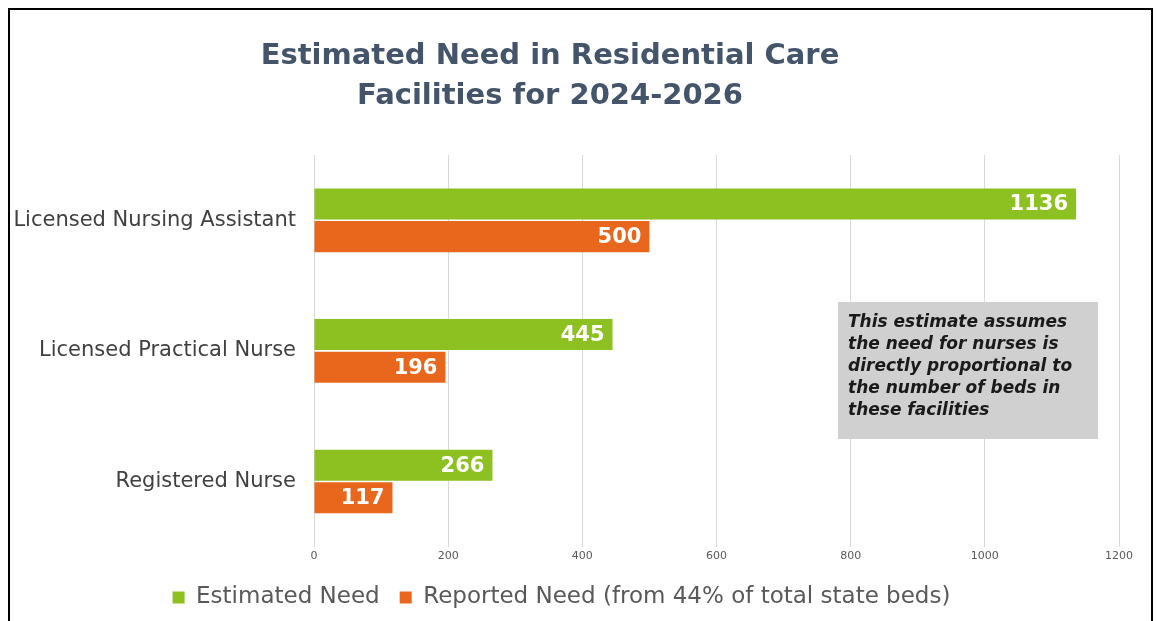 The height and width of the screenshot is (621, 1157). I want to click on y-tick-label: Licensed Nursing Assistant, so click(154, 218).